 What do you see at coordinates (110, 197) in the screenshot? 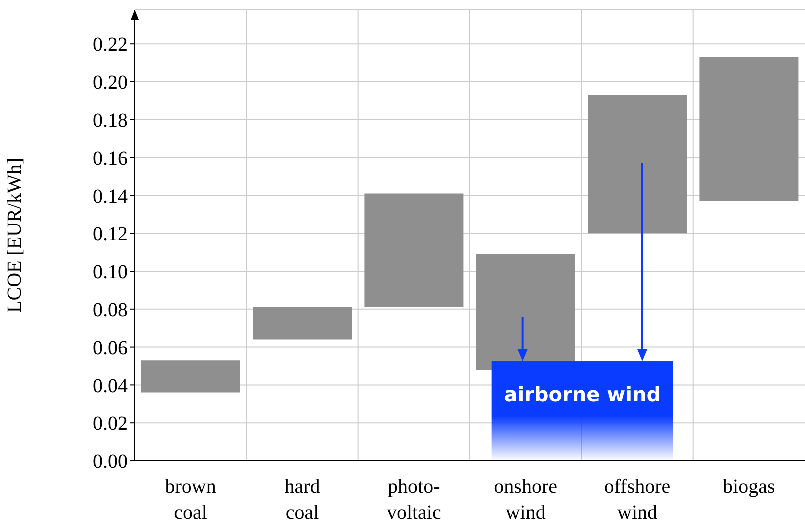
I see `y-tick-label: 0.14` at bounding box center [110, 197].